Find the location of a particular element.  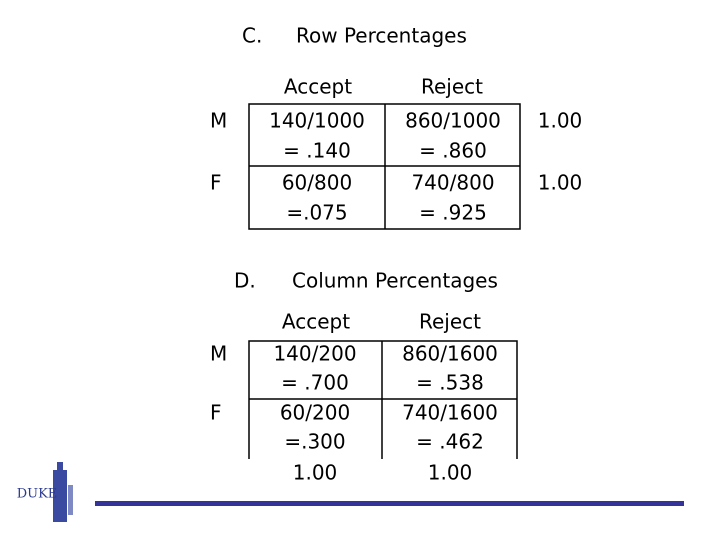

cell-result: = .462 is located at coordinates (450, 442).